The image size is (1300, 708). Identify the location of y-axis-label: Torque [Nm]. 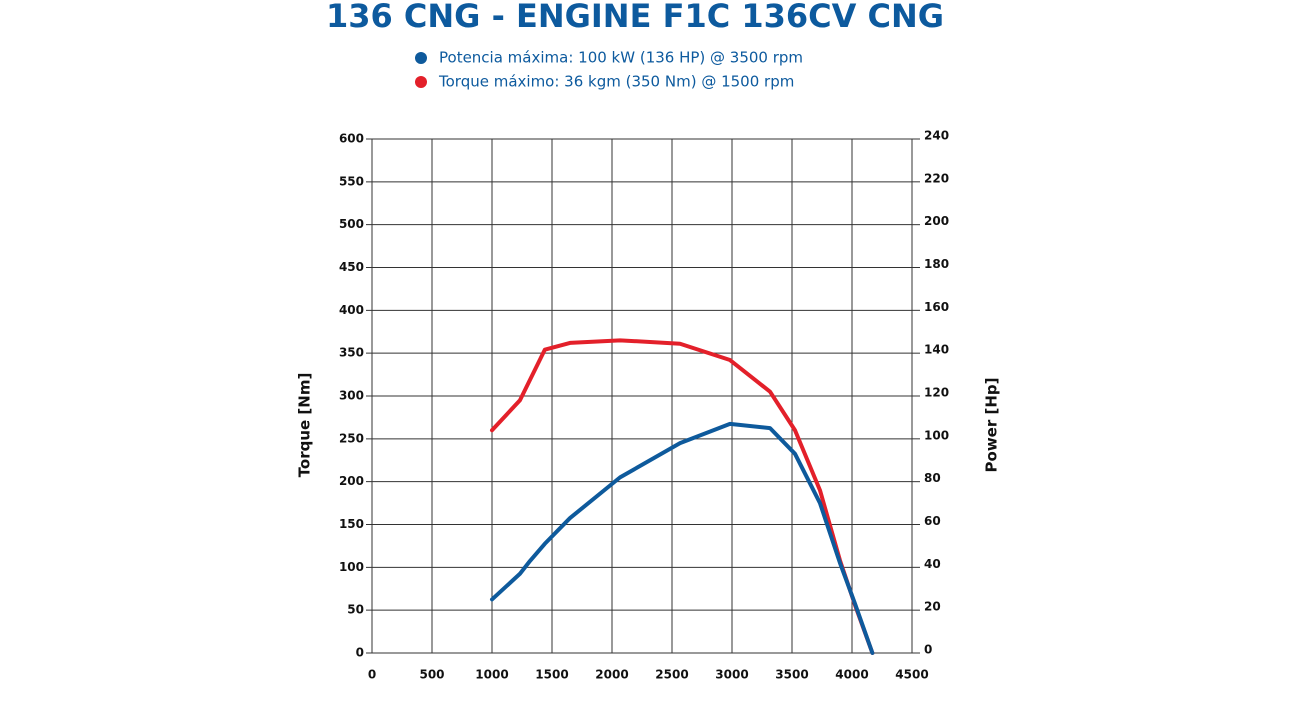
(305, 425).